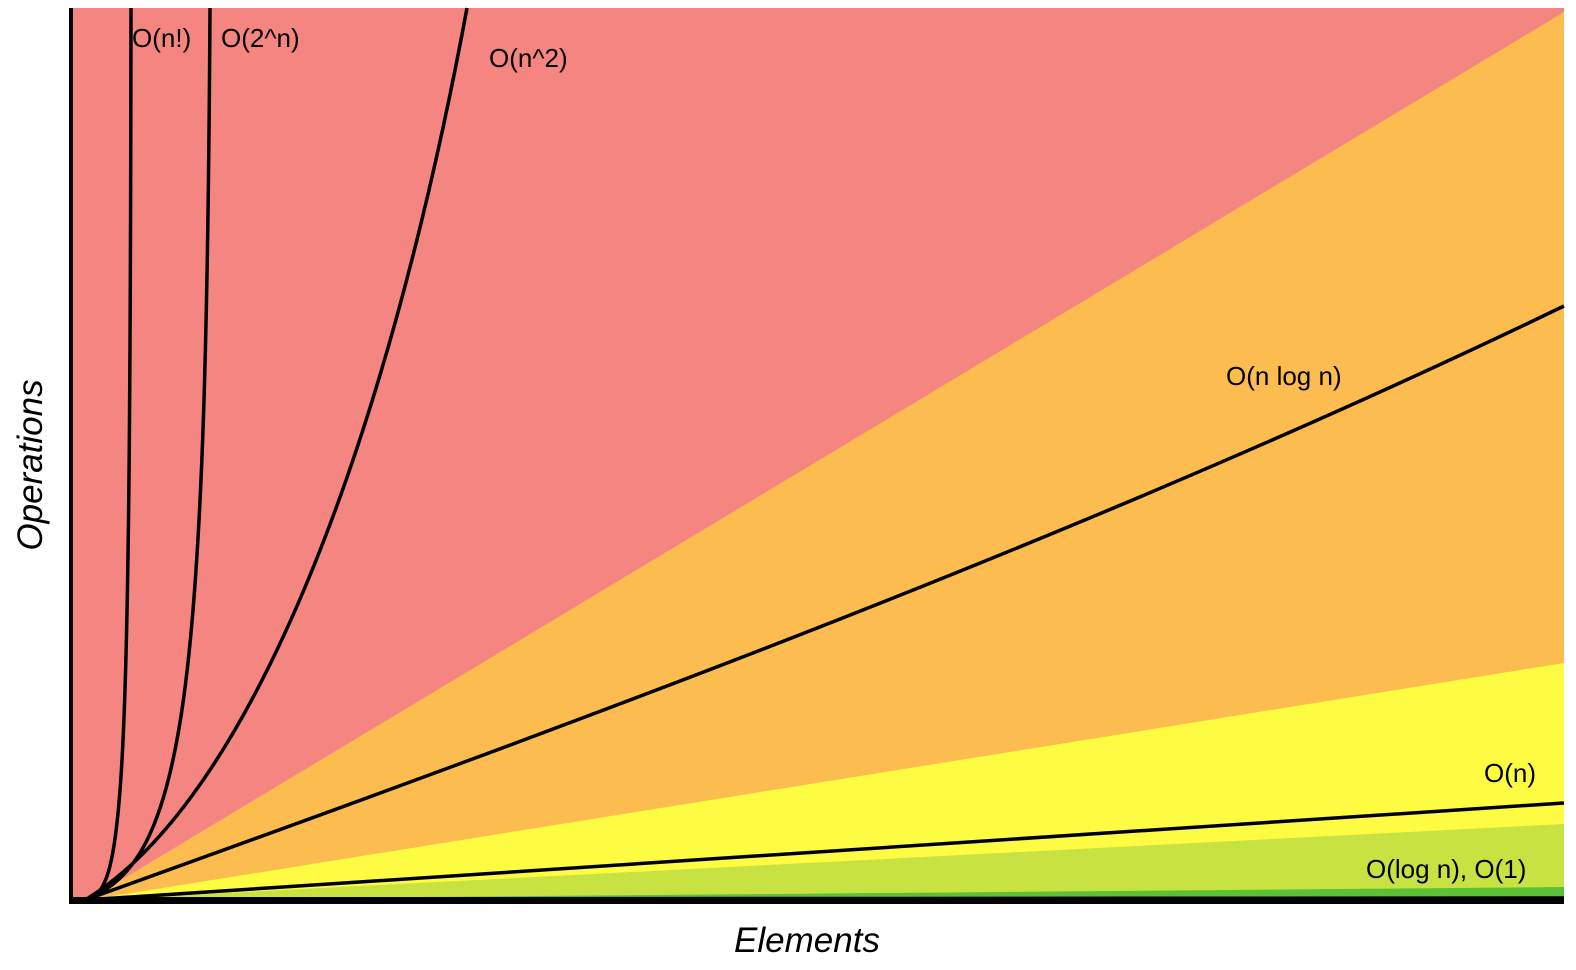 The width and height of the screenshot is (1576, 970). Describe the element at coordinates (161, 38) in the screenshot. I see `label-factorial: O(n!)` at that location.